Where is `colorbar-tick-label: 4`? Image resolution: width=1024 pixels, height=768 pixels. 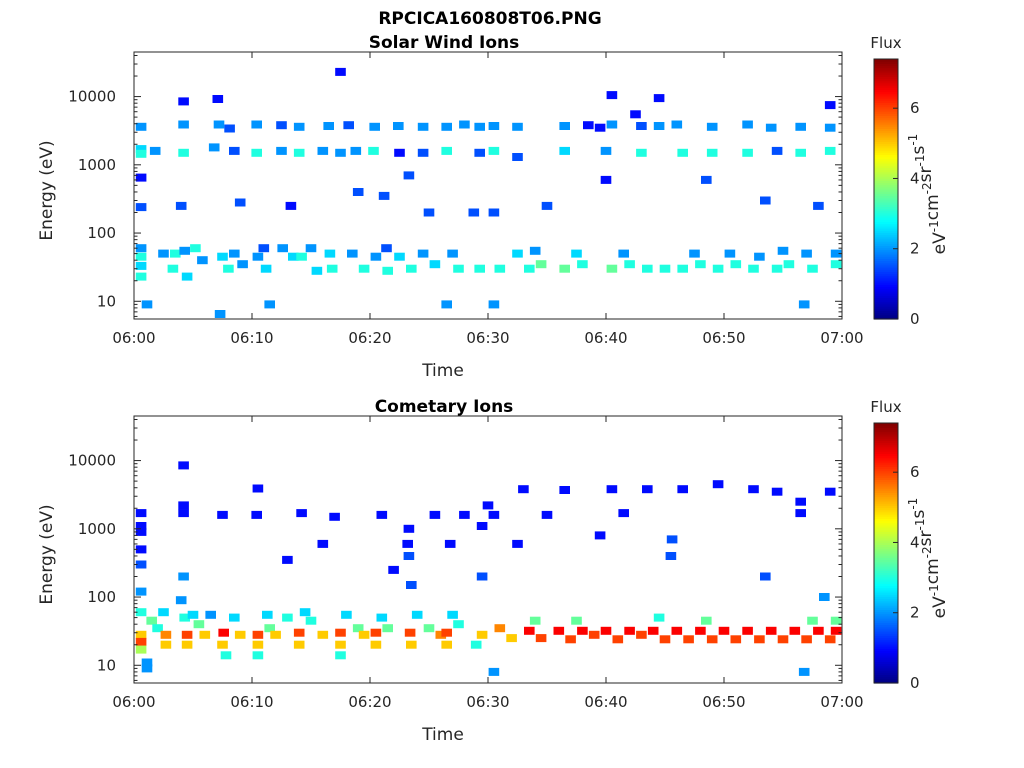
colorbar-tick-label: 4 is located at coordinates (915, 178).